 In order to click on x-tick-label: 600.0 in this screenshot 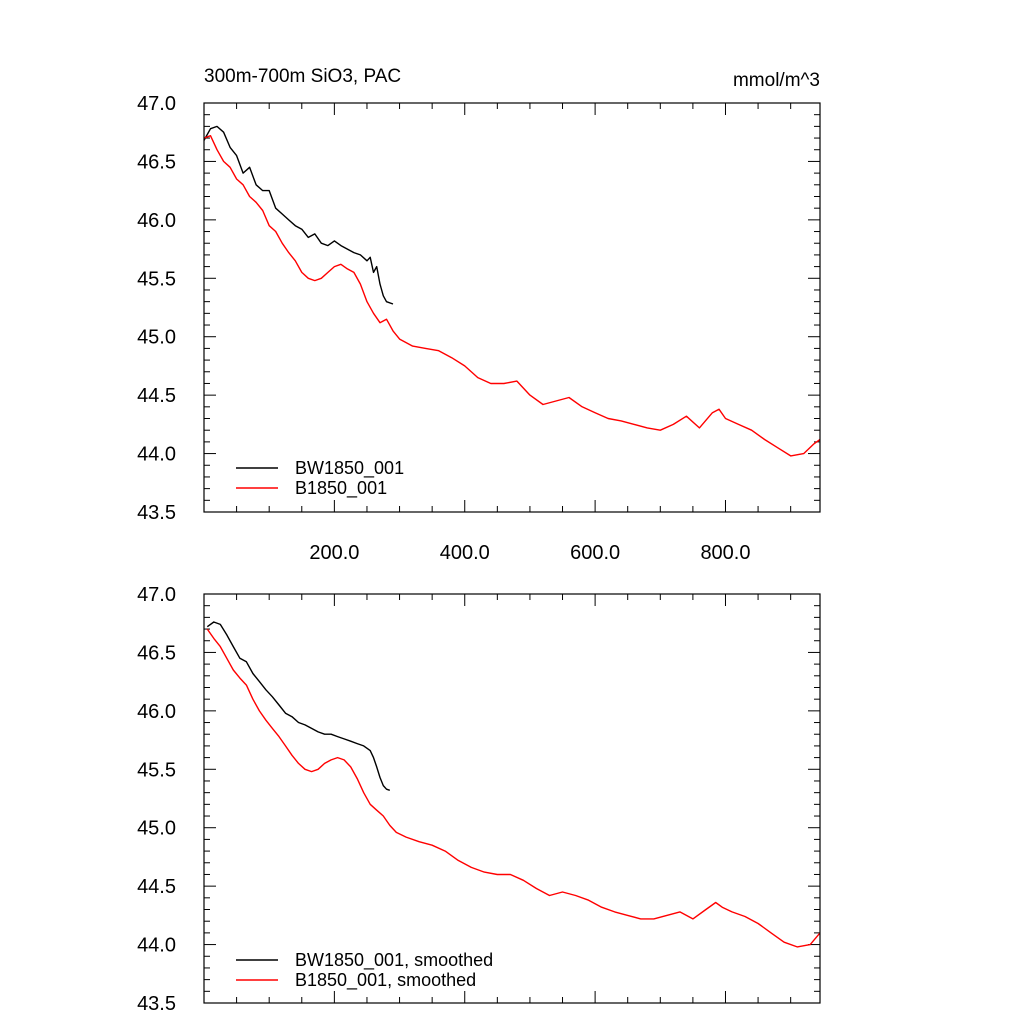, I will do `click(595, 553)`.